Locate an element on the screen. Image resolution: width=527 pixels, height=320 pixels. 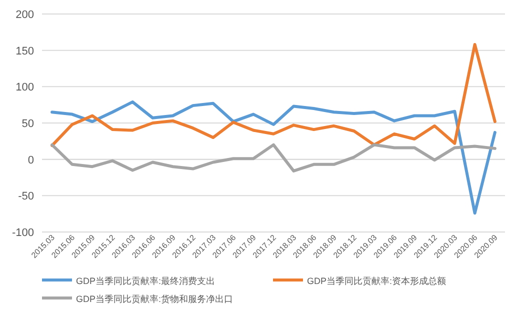
line-series is located at coordinates (273, 157).